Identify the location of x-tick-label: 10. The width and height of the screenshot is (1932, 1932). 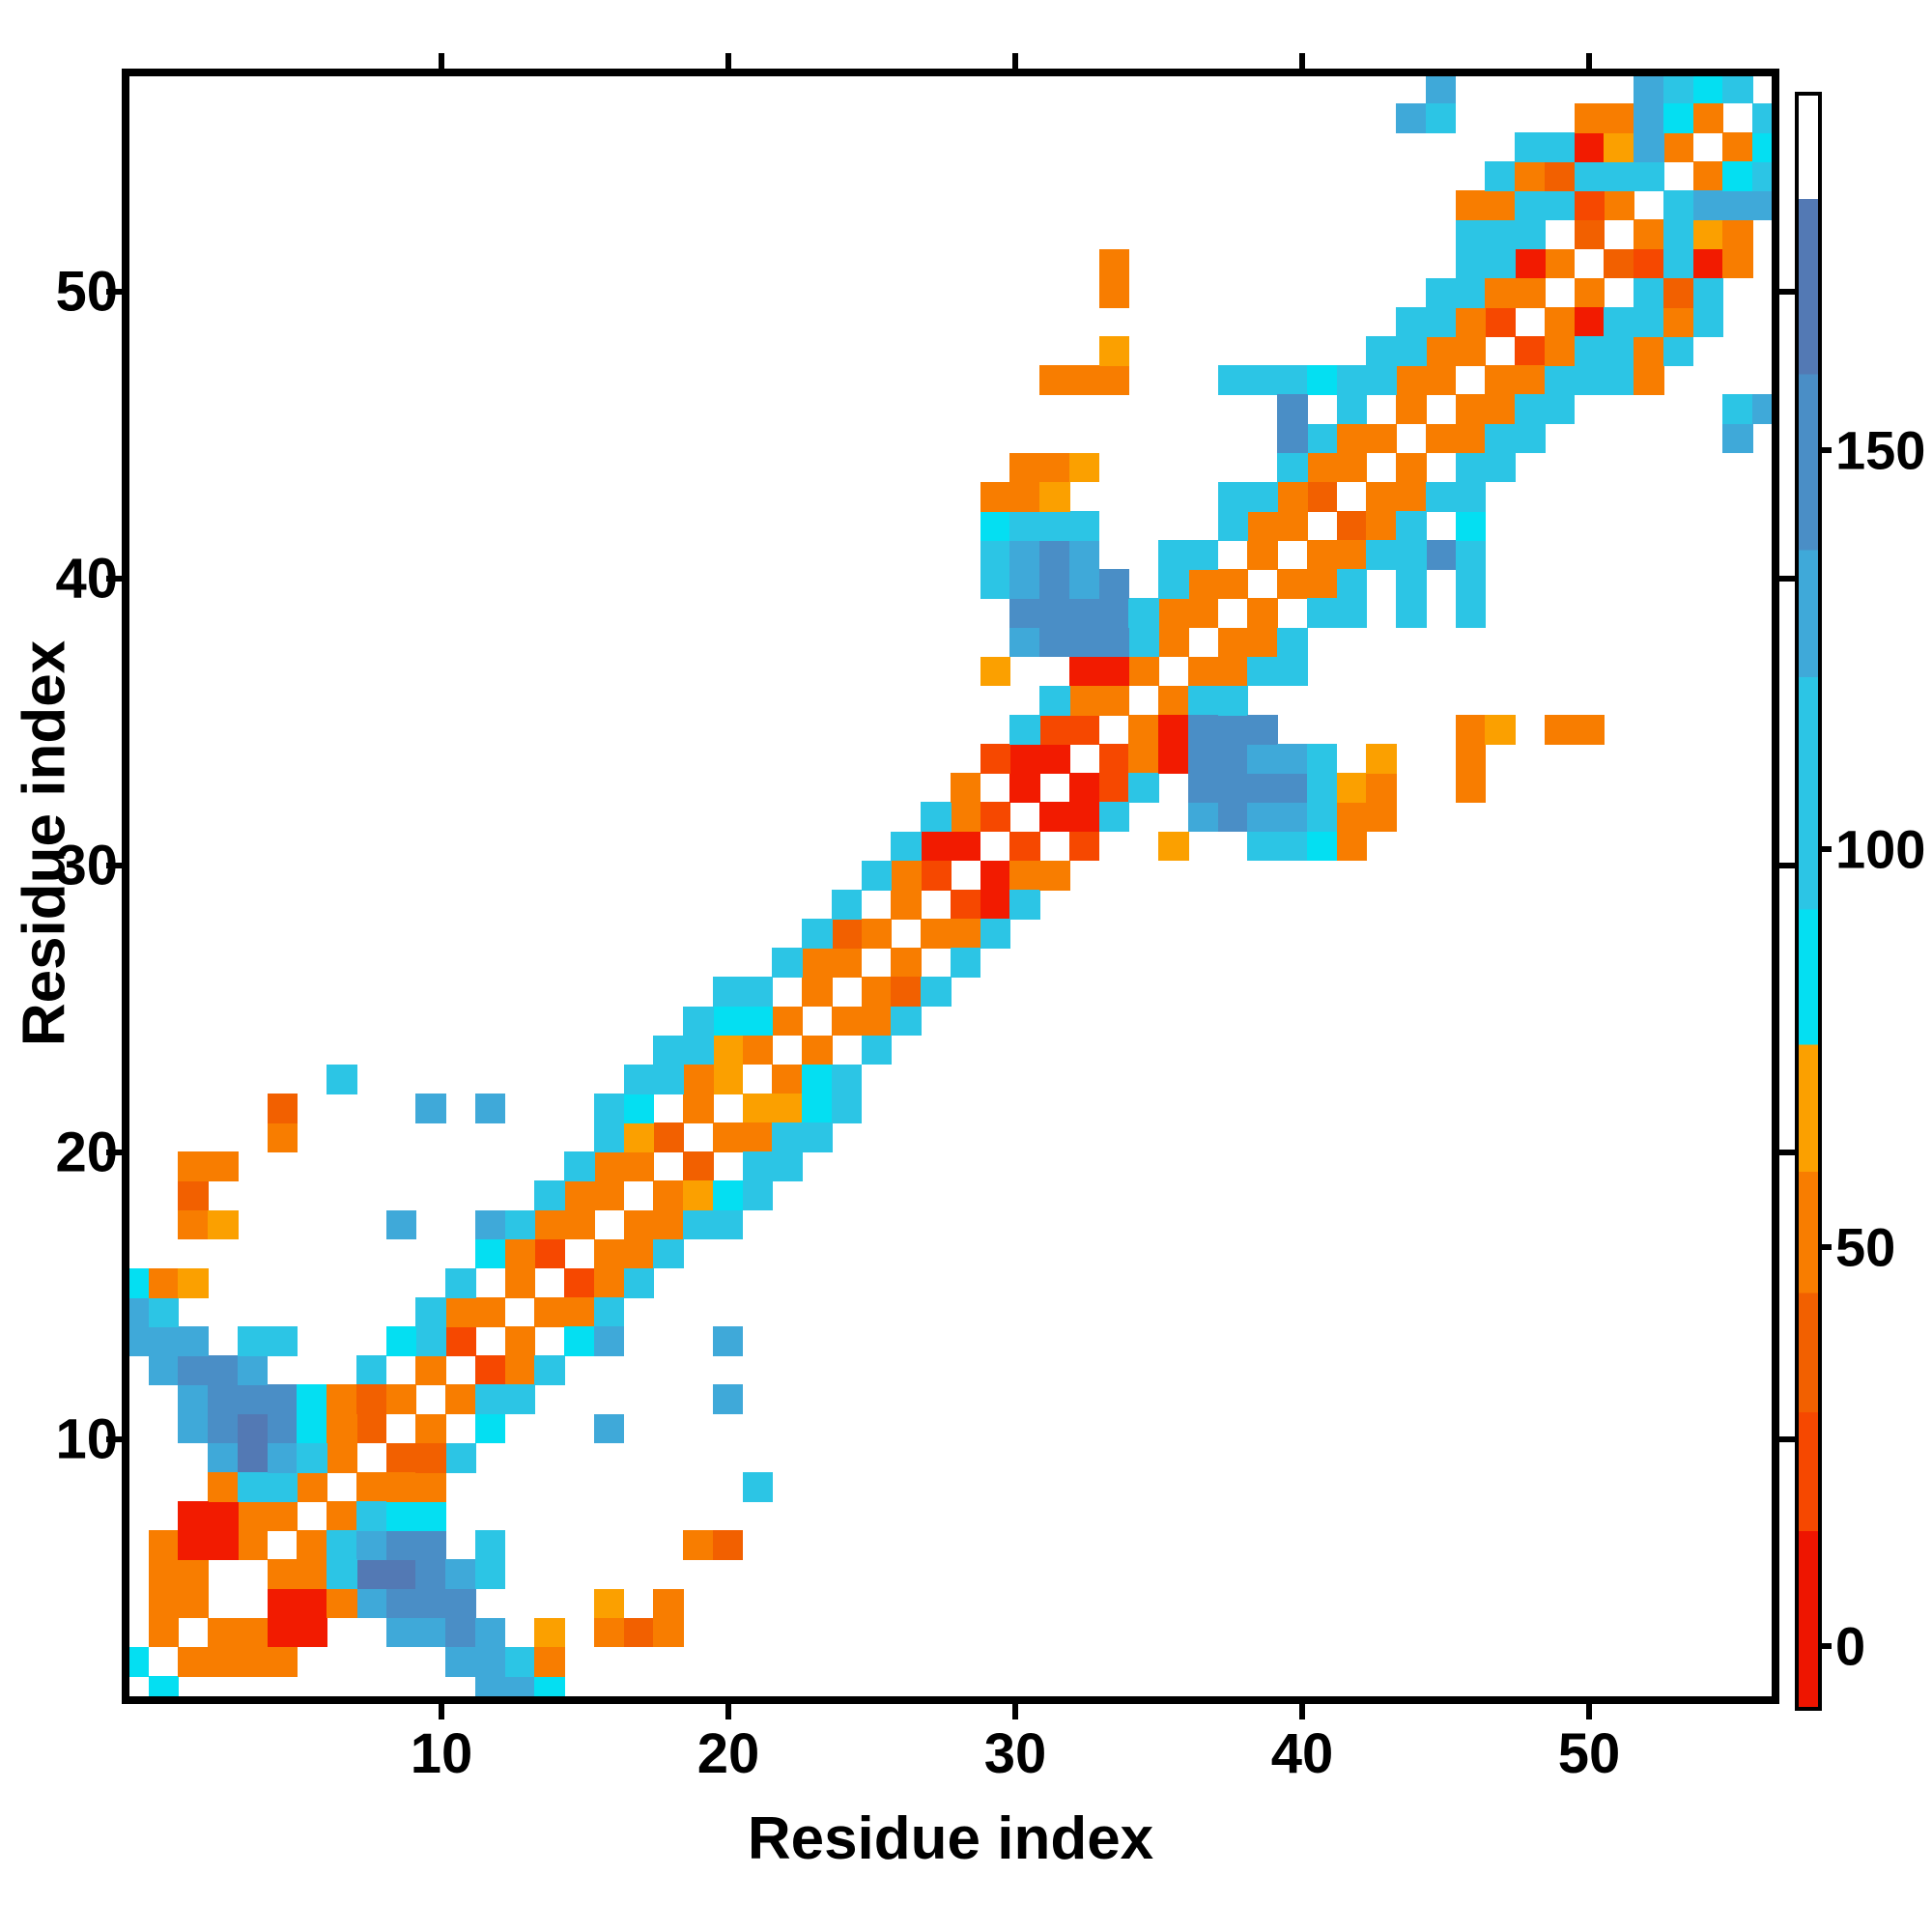
(441, 1753).